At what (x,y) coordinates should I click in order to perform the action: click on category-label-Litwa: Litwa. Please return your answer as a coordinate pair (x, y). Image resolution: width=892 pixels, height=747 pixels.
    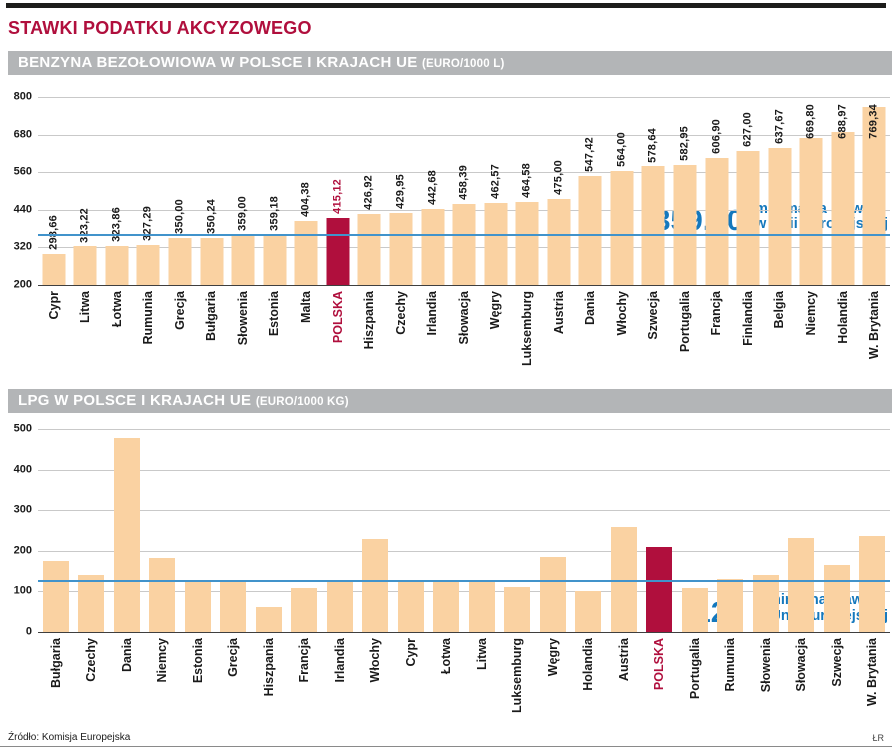
    Looking at the image, I should click on (85, 307).